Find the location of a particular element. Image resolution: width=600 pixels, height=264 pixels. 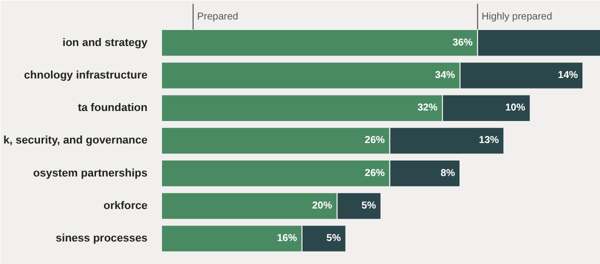

series-label: Highly prepared is located at coordinates (517, 16).